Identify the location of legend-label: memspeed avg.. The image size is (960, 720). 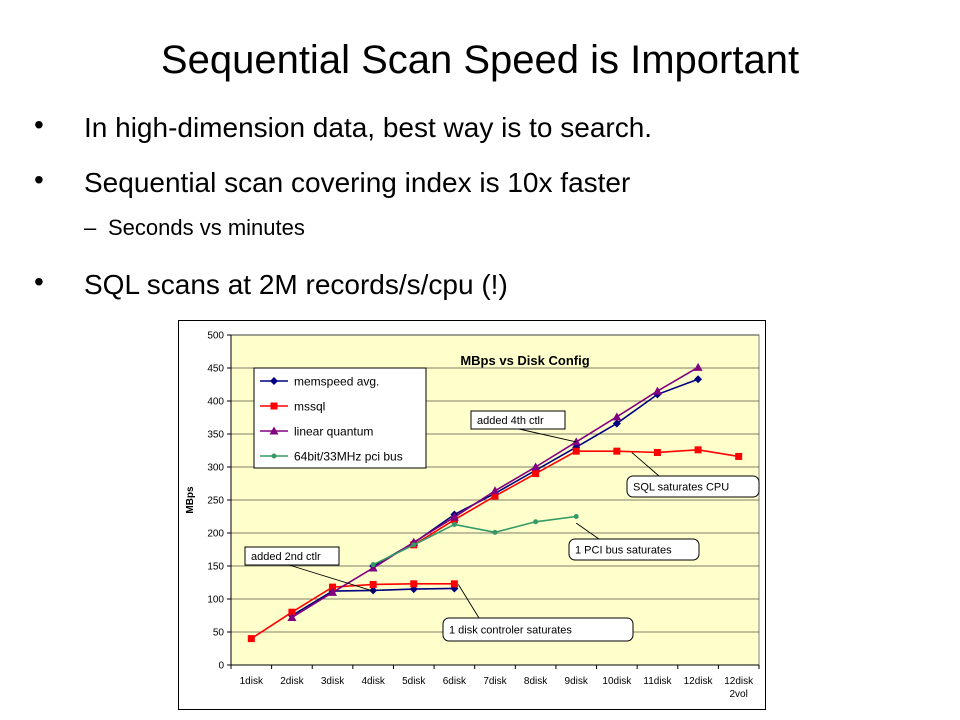
(336, 382).